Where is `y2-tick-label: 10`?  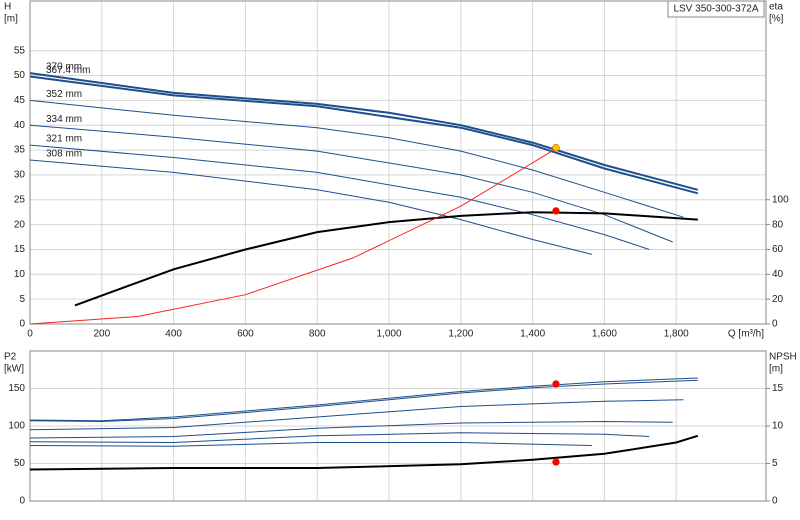 y2-tick-label: 10 is located at coordinates (778, 426).